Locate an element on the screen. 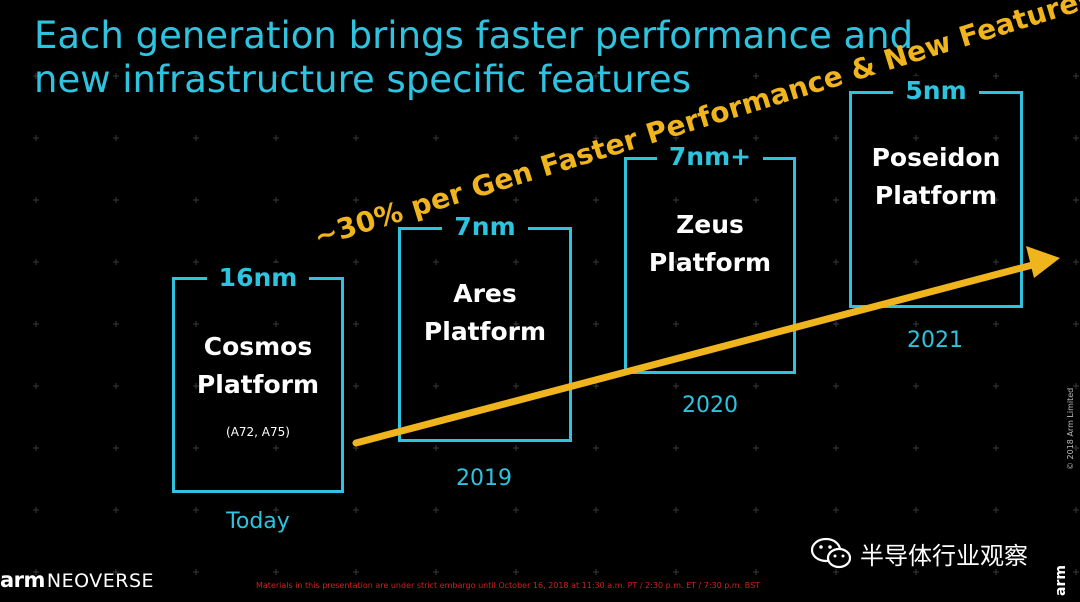 This screenshot has height=602, width=1080. watermark-text: 半导体行业观察 is located at coordinates (944, 555).